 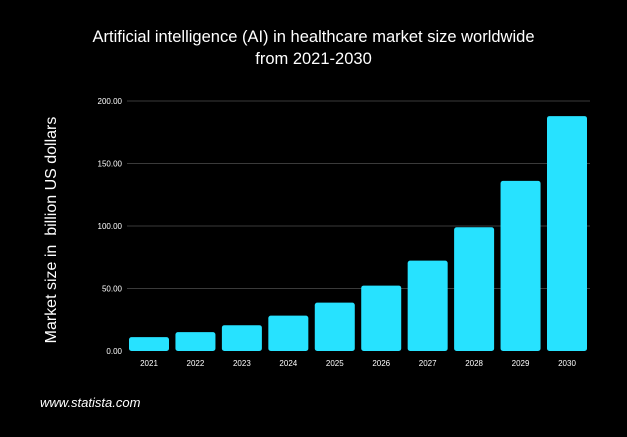 What do you see at coordinates (110, 226) in the screenshot?
I see `y-tick-label: 100.00` at bounding box center [110, 226].